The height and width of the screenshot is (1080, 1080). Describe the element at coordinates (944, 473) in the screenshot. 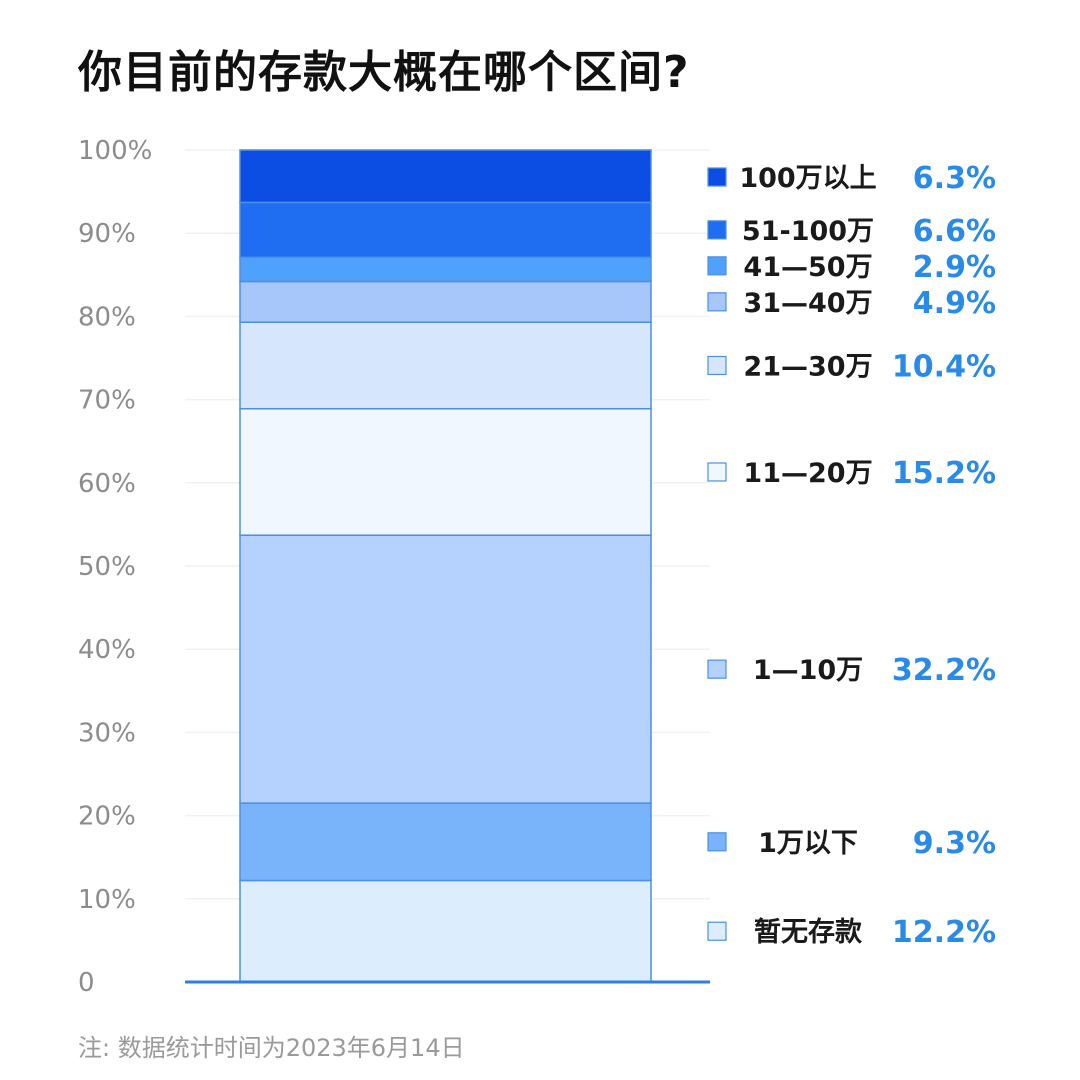

I see `data-label: 15.2%` at that location.